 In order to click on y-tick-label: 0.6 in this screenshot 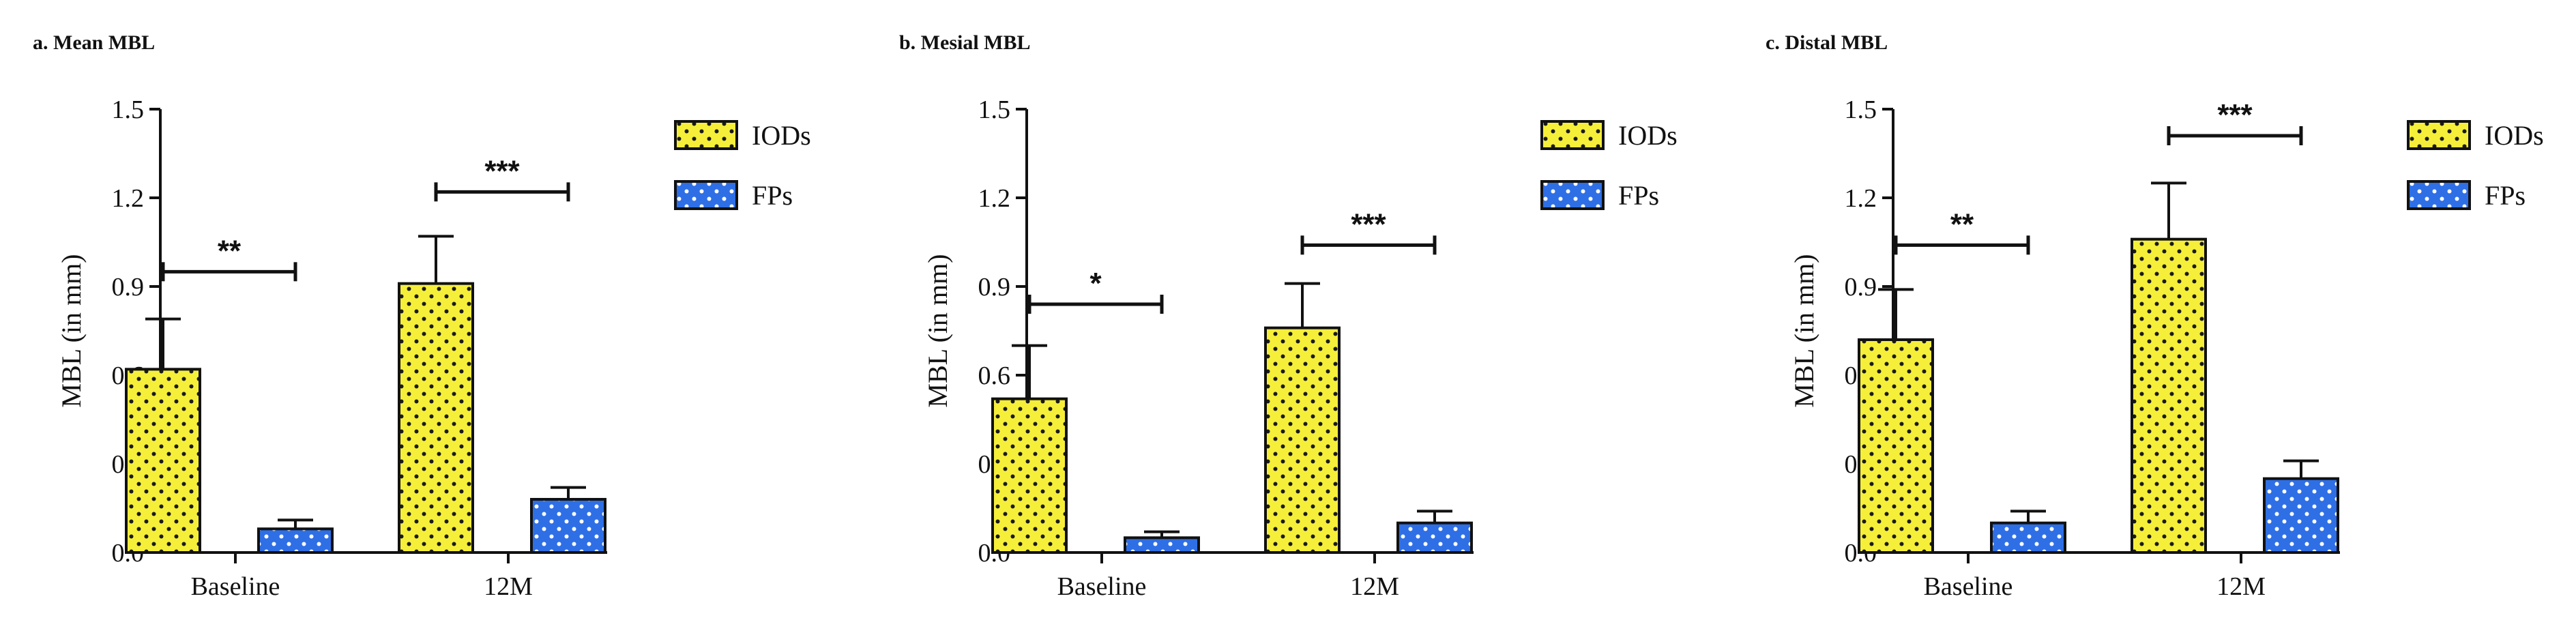, I will do `click(994, 376)`.